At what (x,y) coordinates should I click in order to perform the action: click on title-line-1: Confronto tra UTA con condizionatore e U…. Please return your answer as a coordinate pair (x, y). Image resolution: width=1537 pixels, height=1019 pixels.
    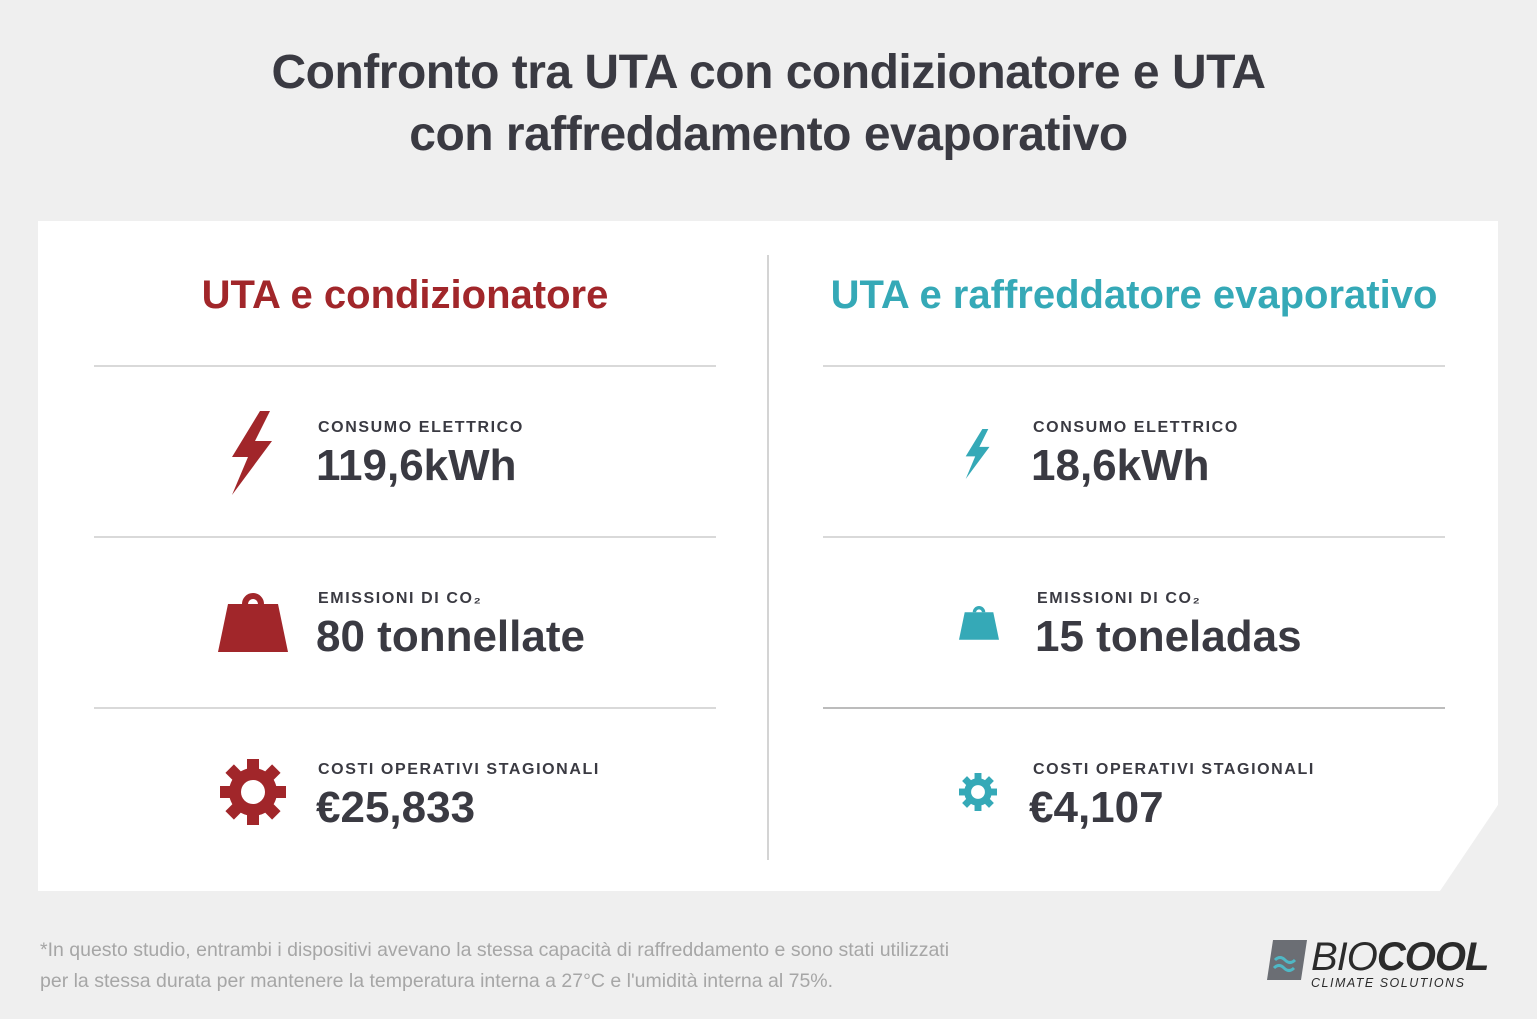
    Looking at the image, I should click on (768, 72).